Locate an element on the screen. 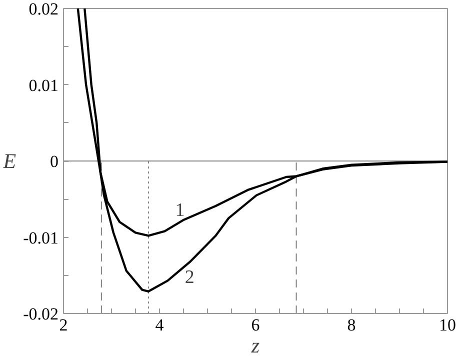 The width and height of the screenshot is (461, 360). y-tick-label: 0 is located at coordinates (54, 161).